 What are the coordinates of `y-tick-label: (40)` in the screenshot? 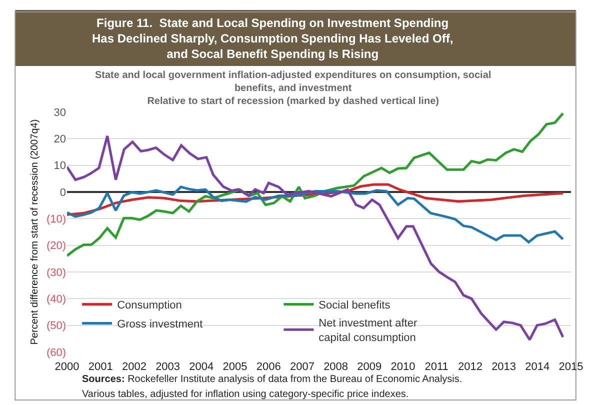 It's located at (56, 300).